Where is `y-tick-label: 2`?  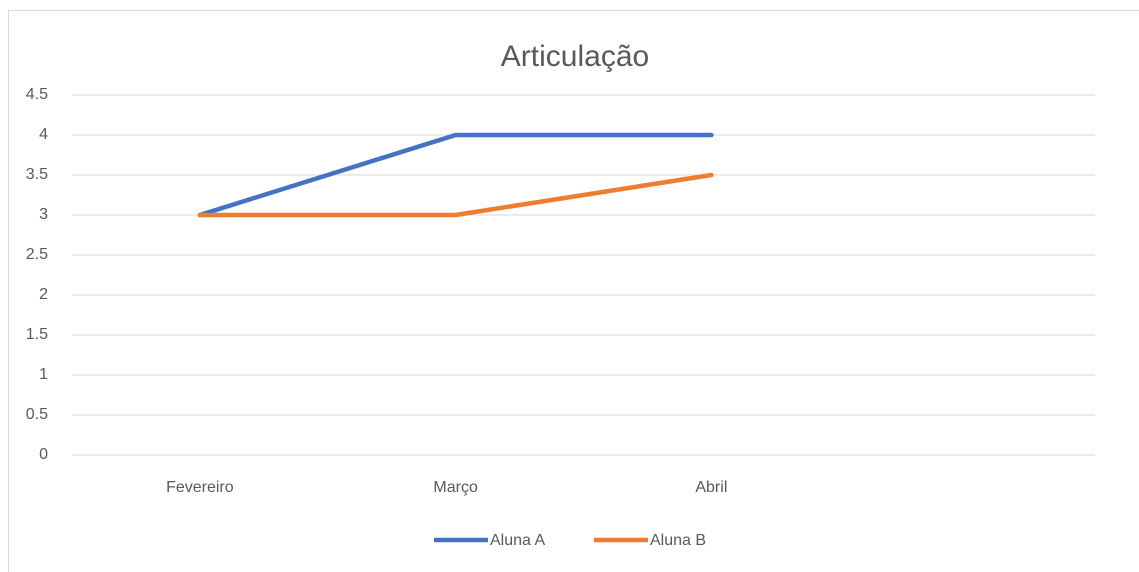
y-tick-label: 2 is located at coordinates (43, 294).